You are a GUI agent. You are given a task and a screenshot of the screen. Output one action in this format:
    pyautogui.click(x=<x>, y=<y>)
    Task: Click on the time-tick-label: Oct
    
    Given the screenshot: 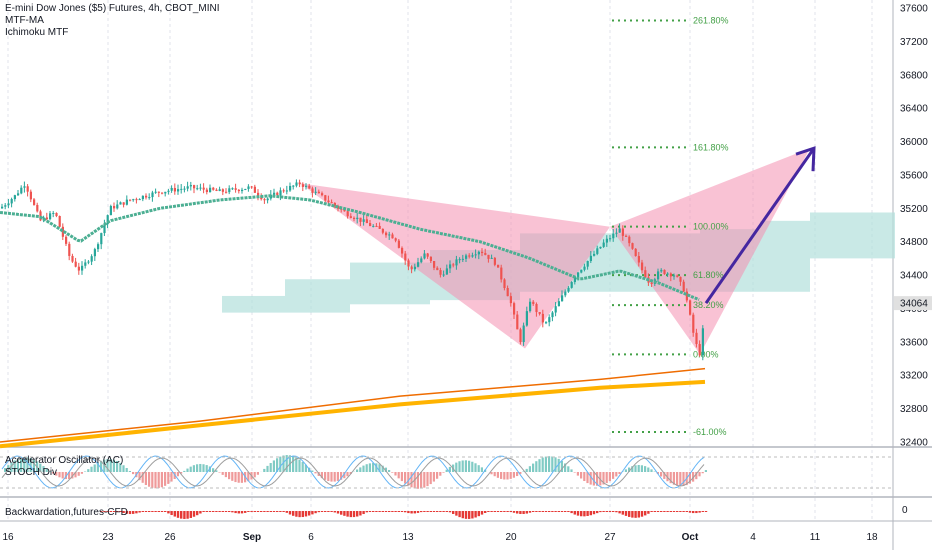 What is the action you would take?
    pyautogui.click(x=690, y=537)
    